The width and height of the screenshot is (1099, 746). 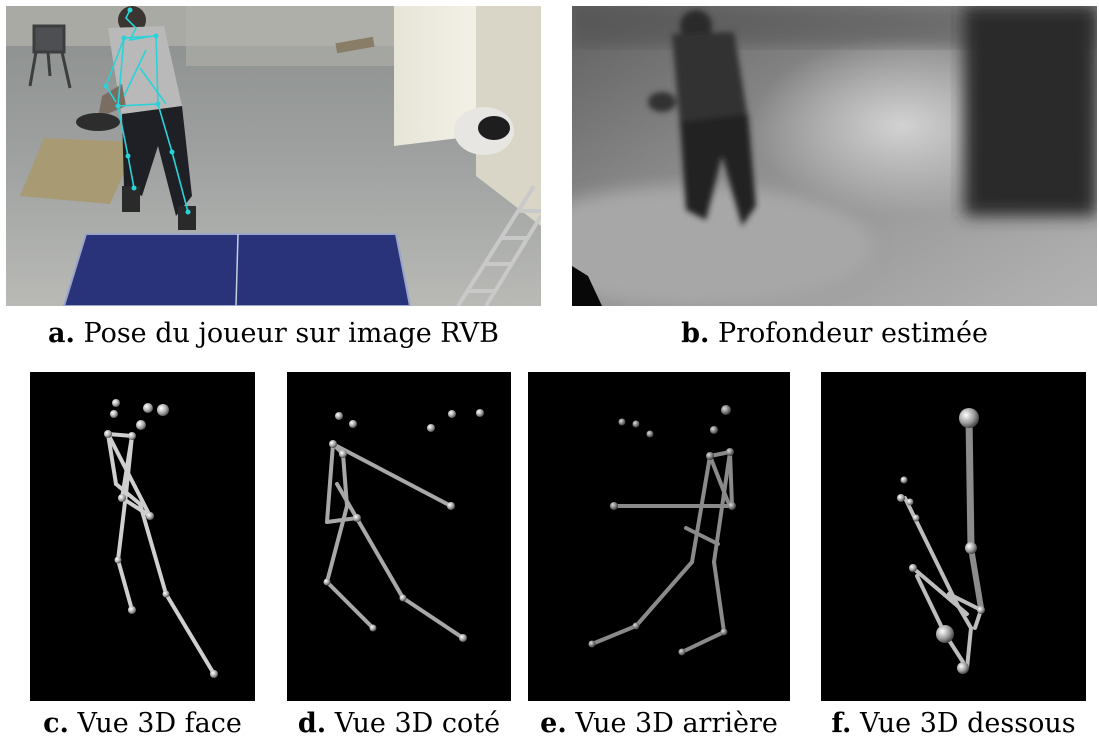 What do you see at coordinates (834, 333) in the screenshot?
I see `caption-b: b. Profondeur estimée` at bounding box center [834, 333].